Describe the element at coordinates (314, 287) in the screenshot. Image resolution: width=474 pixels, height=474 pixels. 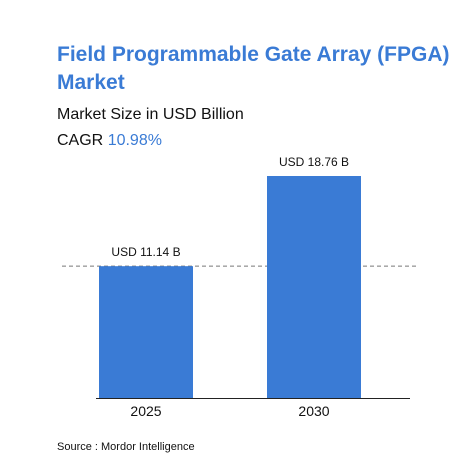
I see `bar-2030` at that location.